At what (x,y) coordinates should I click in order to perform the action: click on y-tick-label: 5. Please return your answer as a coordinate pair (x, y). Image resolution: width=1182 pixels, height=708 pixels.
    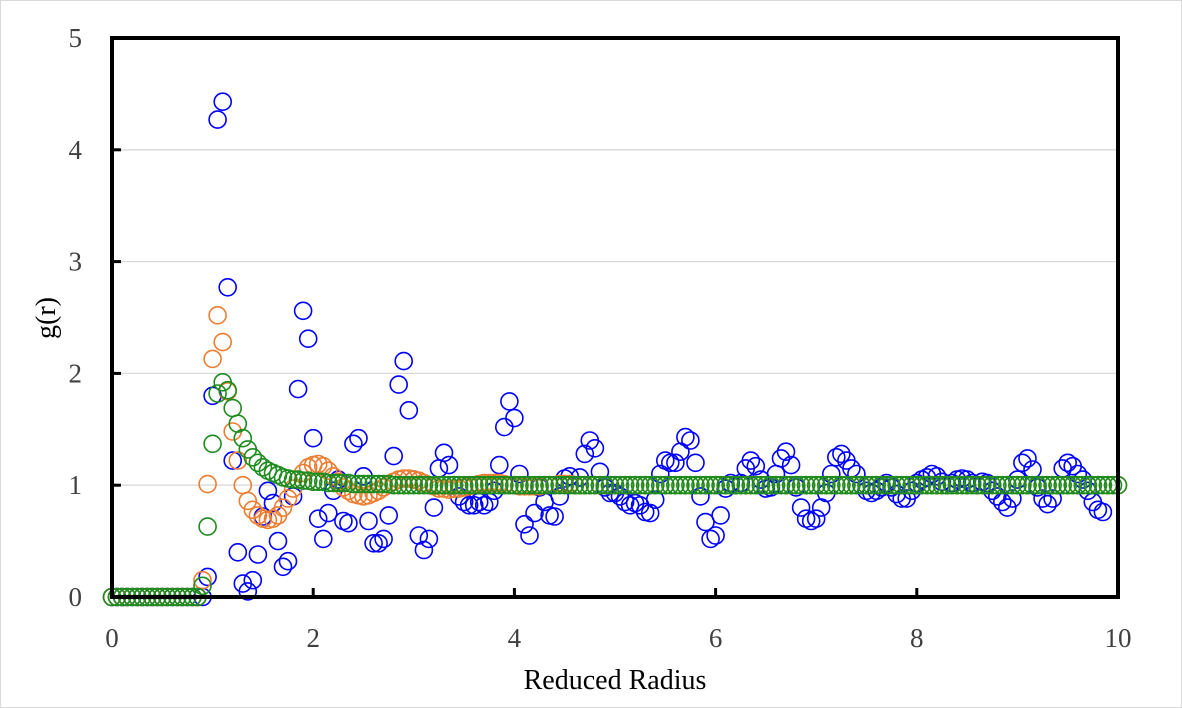
    Looking at the image, I should click on (76, 38).